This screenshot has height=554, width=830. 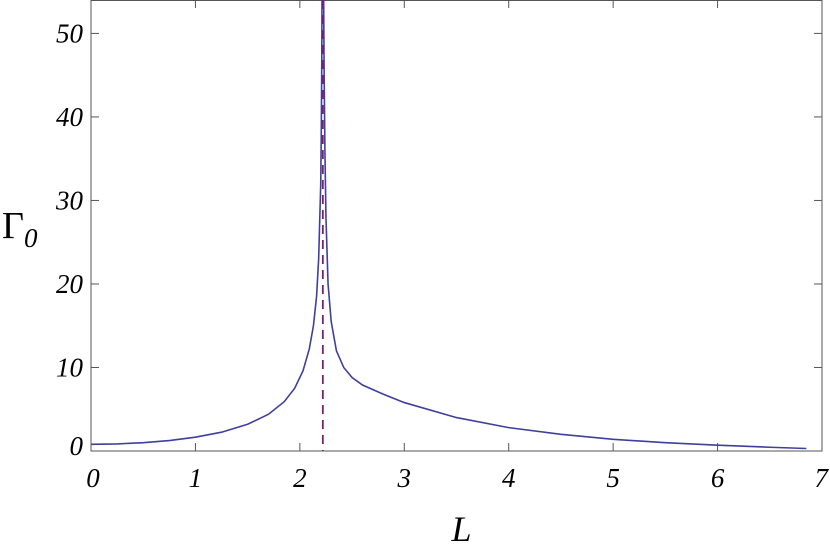 What do you see at coordinates (718, 478) in the screenshot?
I see `x-tick-label: 6` at bounding box center [718, 478].